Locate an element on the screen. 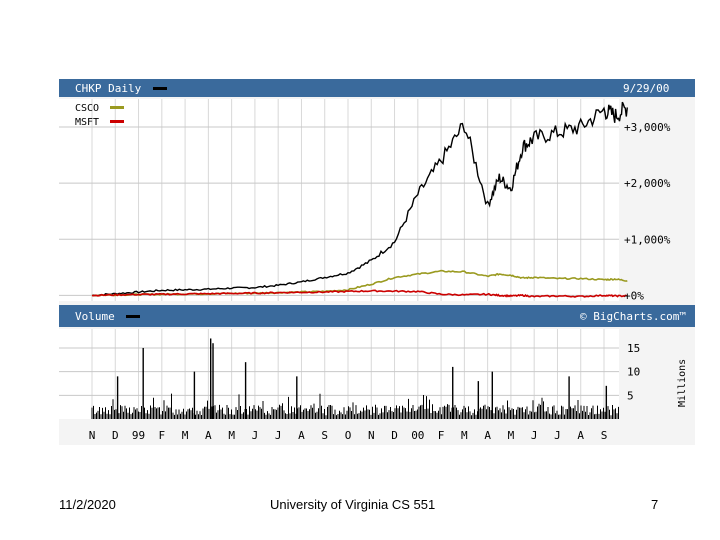  x-tick-label: O is located at coordinates (348, 435).